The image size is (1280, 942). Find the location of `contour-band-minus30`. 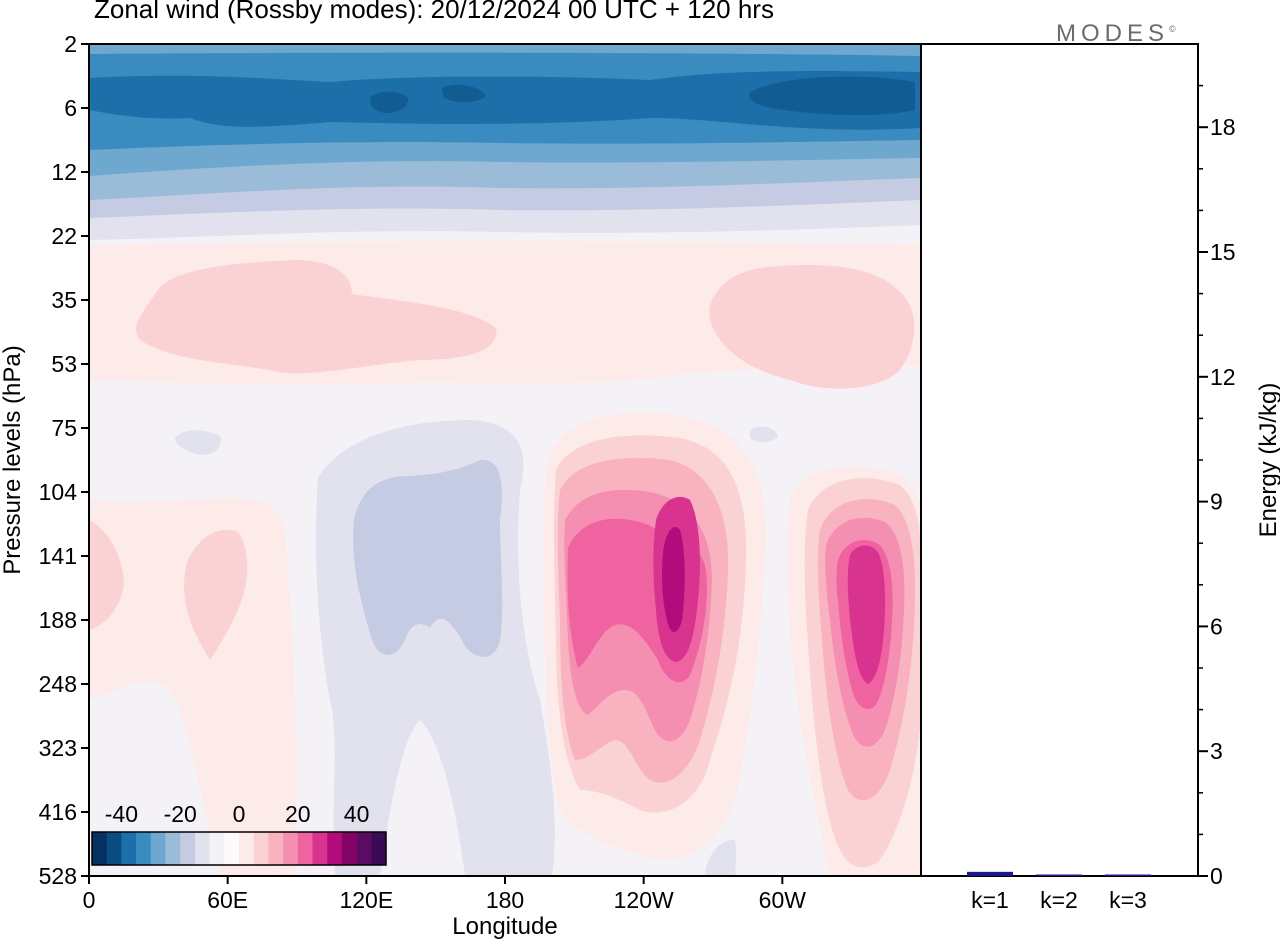

contour-band-minus30 is located at coordinates (505, 100).